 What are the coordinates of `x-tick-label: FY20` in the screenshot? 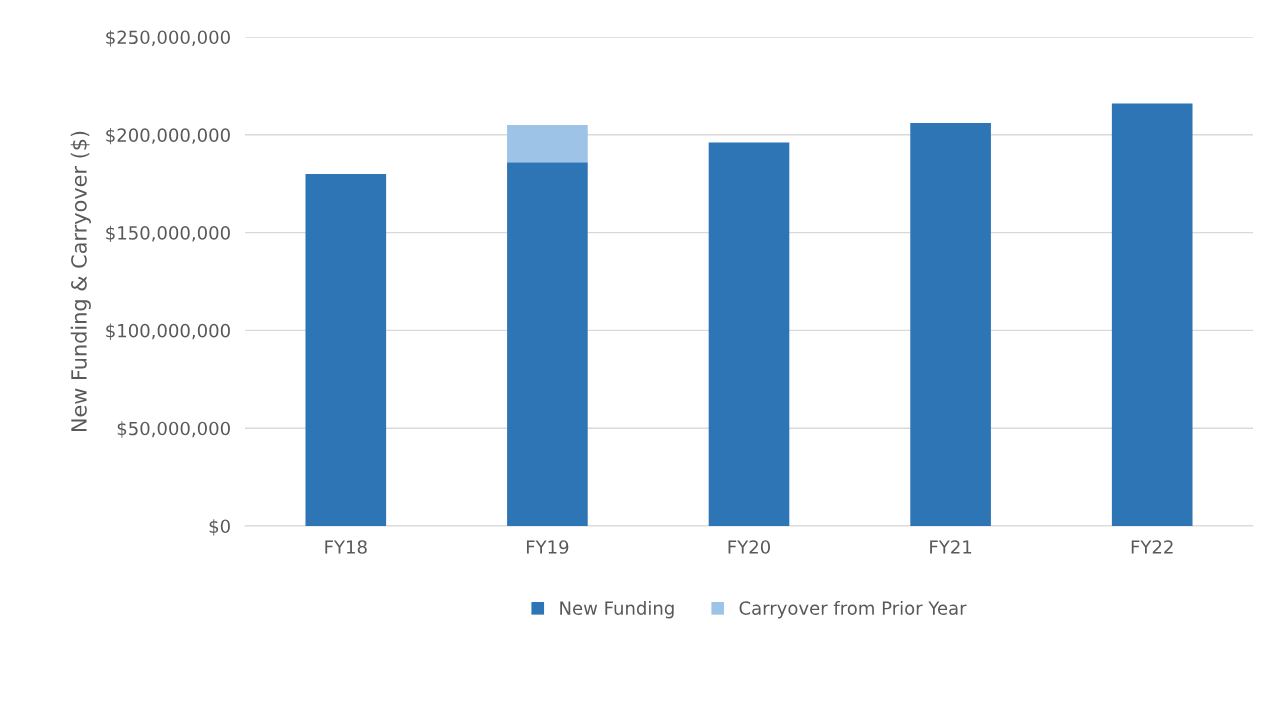 It's located at (749, 547).